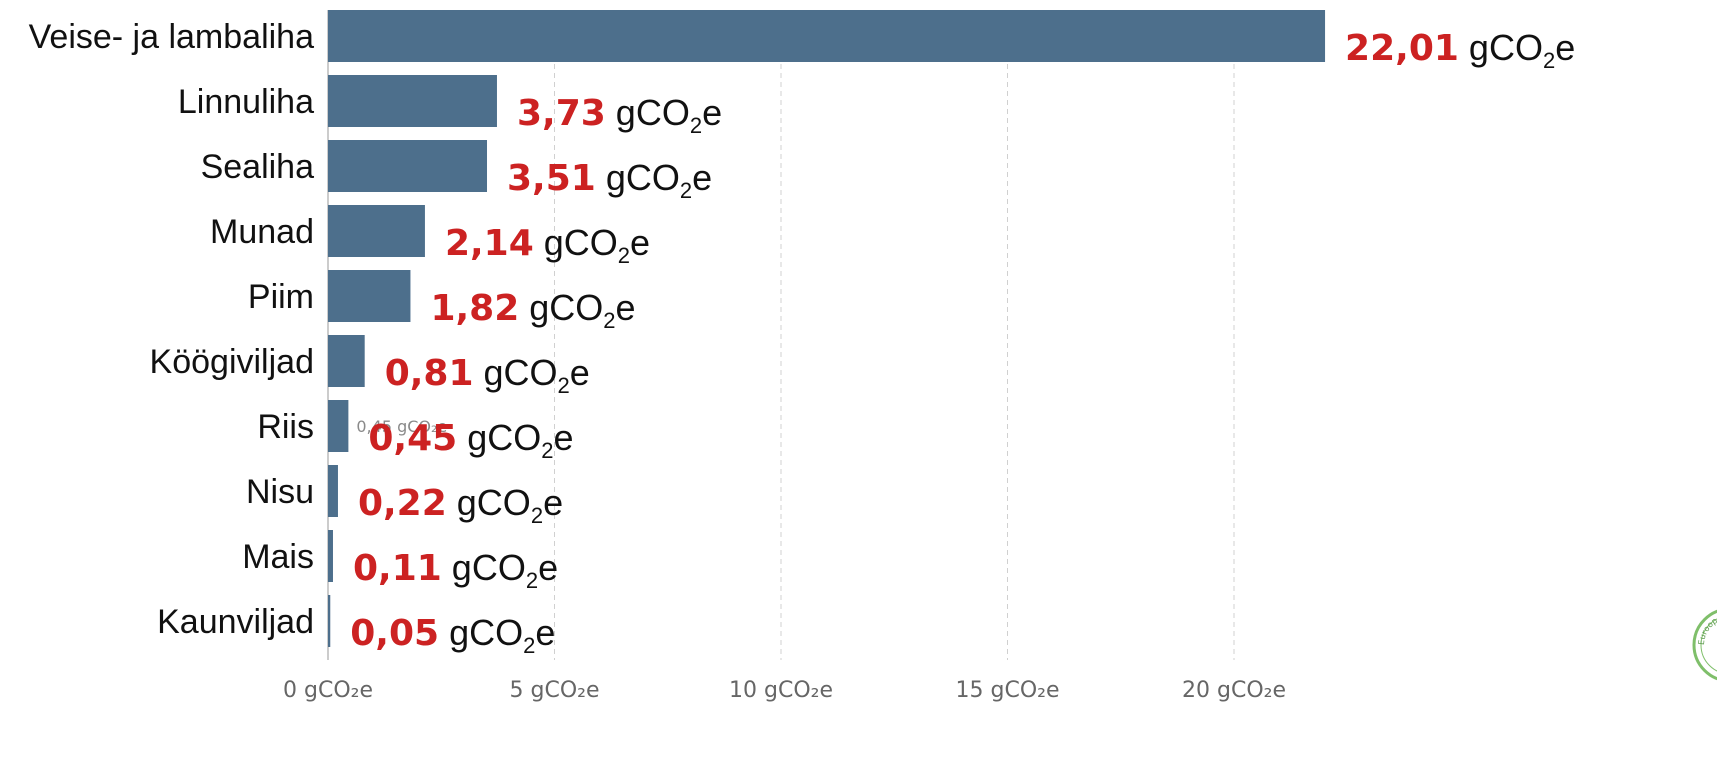  I want to click on category-label: Köögiviljad, so click(232, 362).